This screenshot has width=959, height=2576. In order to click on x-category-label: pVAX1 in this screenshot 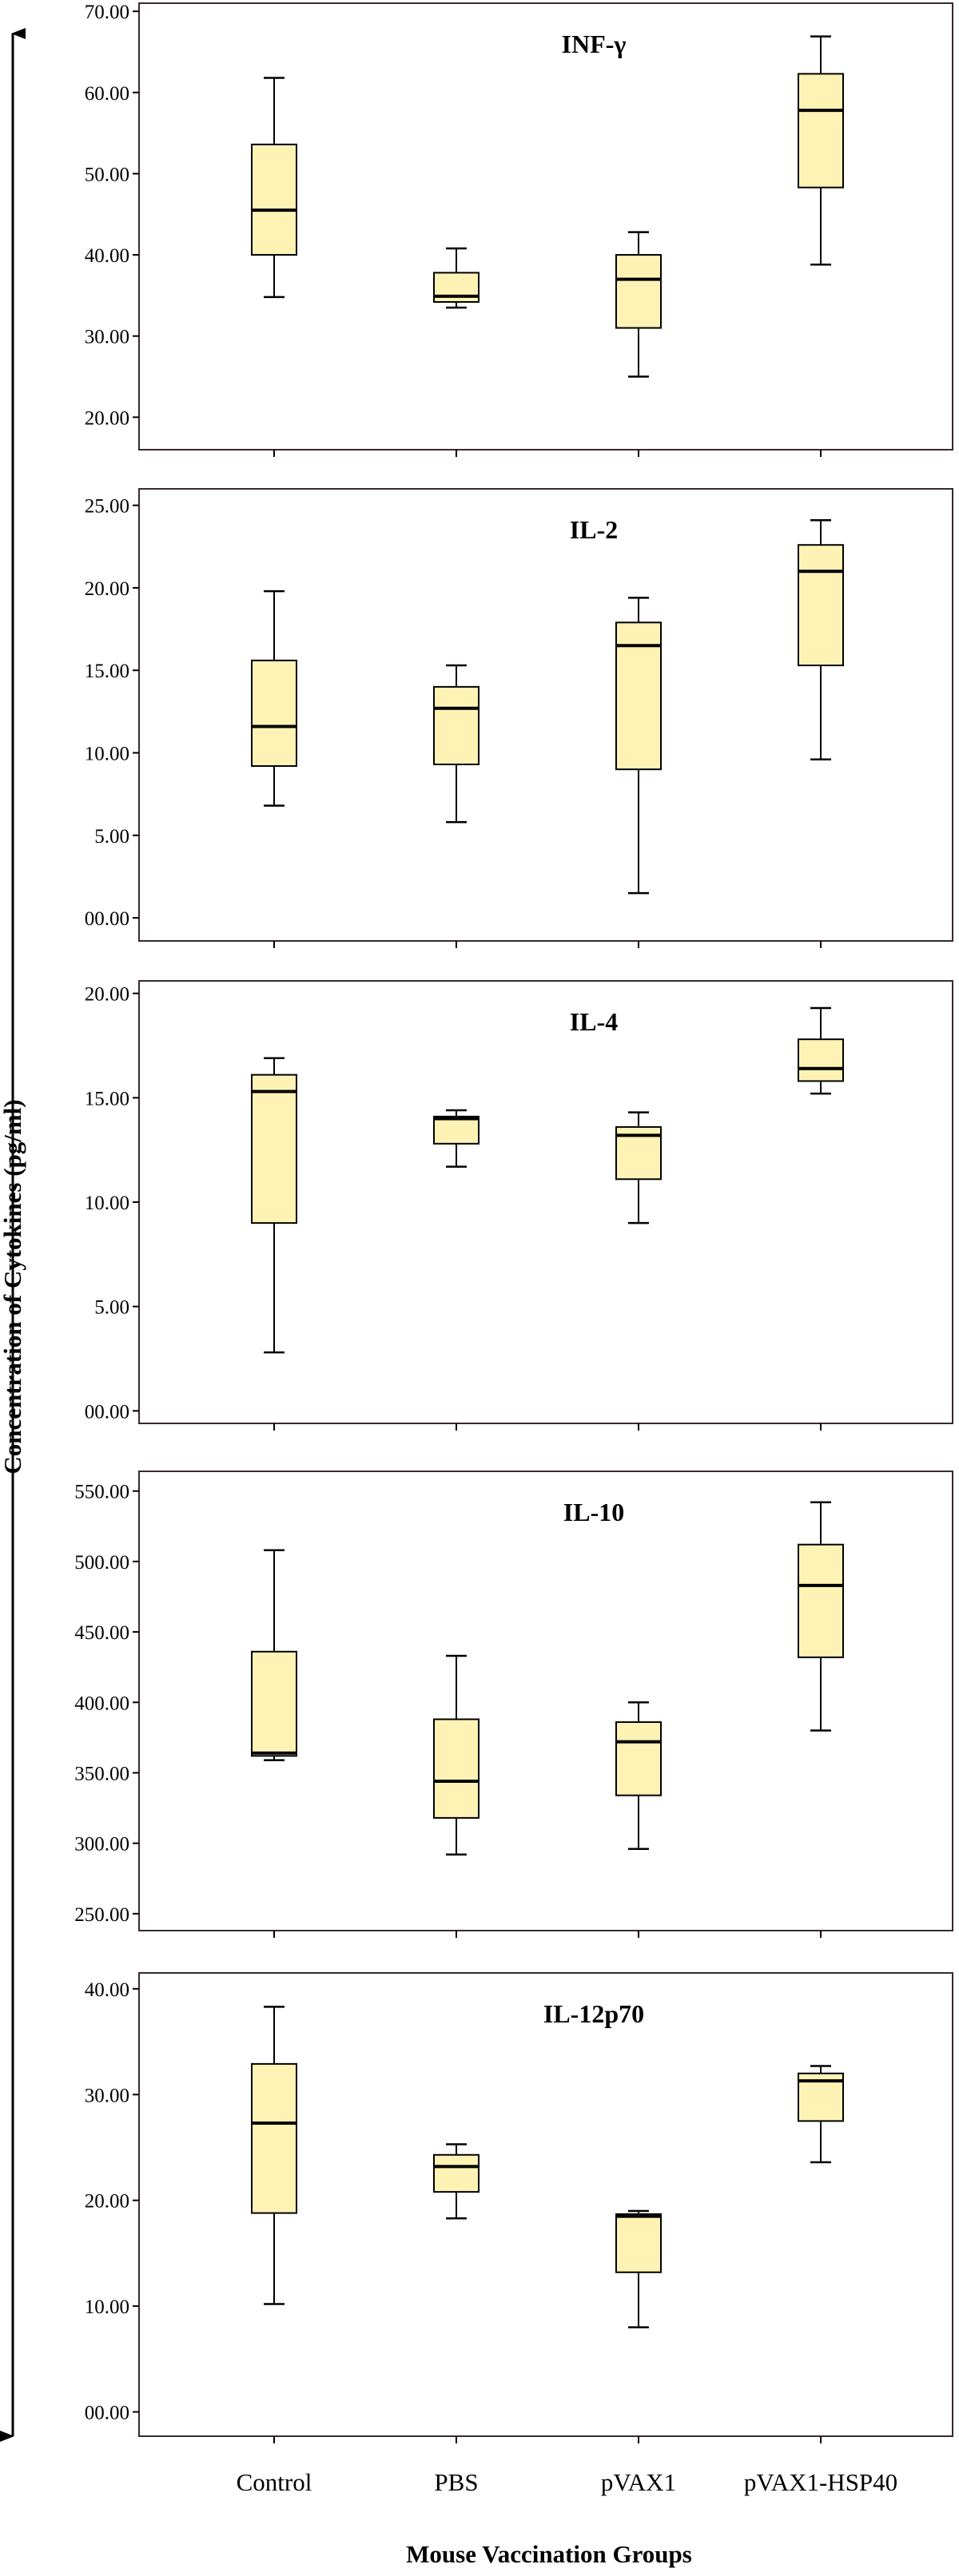, I will do `click(638, 2482)`.